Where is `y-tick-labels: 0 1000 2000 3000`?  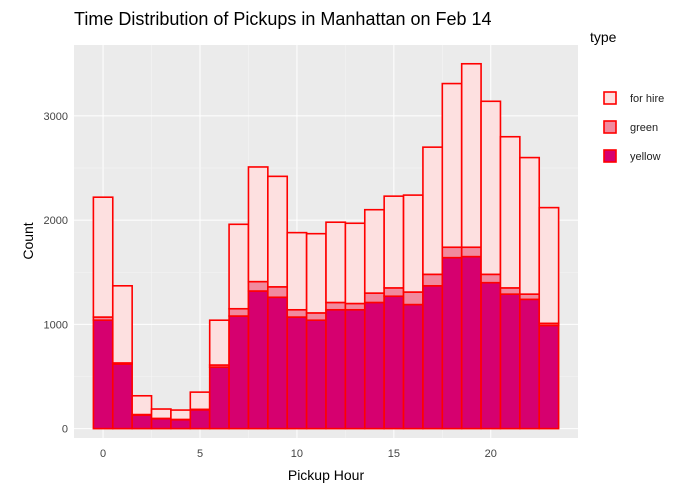 y-tick-labels: 0 1000 2000 3000 is located at coordinates (56, 273).